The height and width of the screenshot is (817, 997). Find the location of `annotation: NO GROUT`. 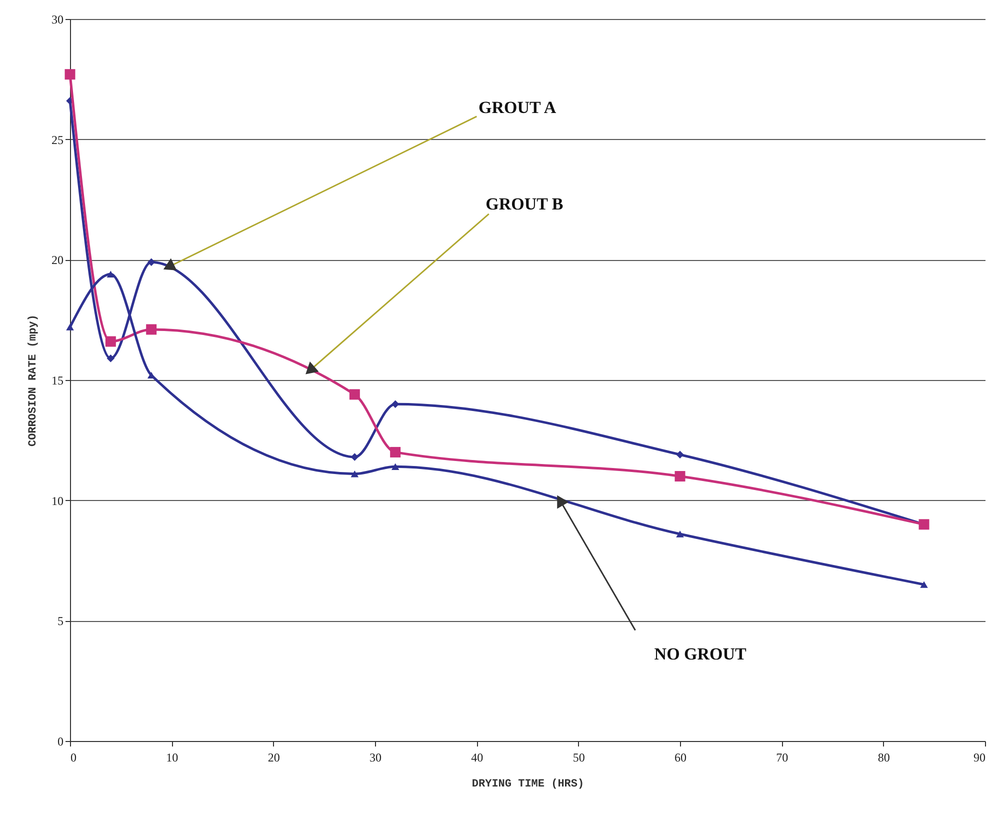

annotation: NO GROUT is located at coordinates (701, 654).